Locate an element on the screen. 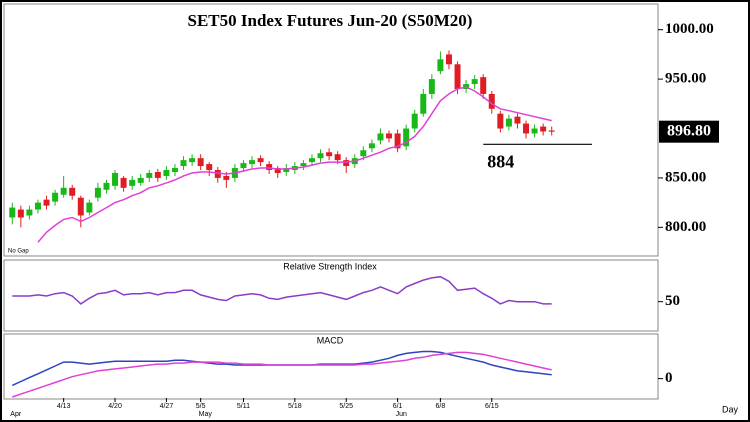 The width and height of the screenshot is (750, 422). note: No Gap is located at coordinates (18, 252).